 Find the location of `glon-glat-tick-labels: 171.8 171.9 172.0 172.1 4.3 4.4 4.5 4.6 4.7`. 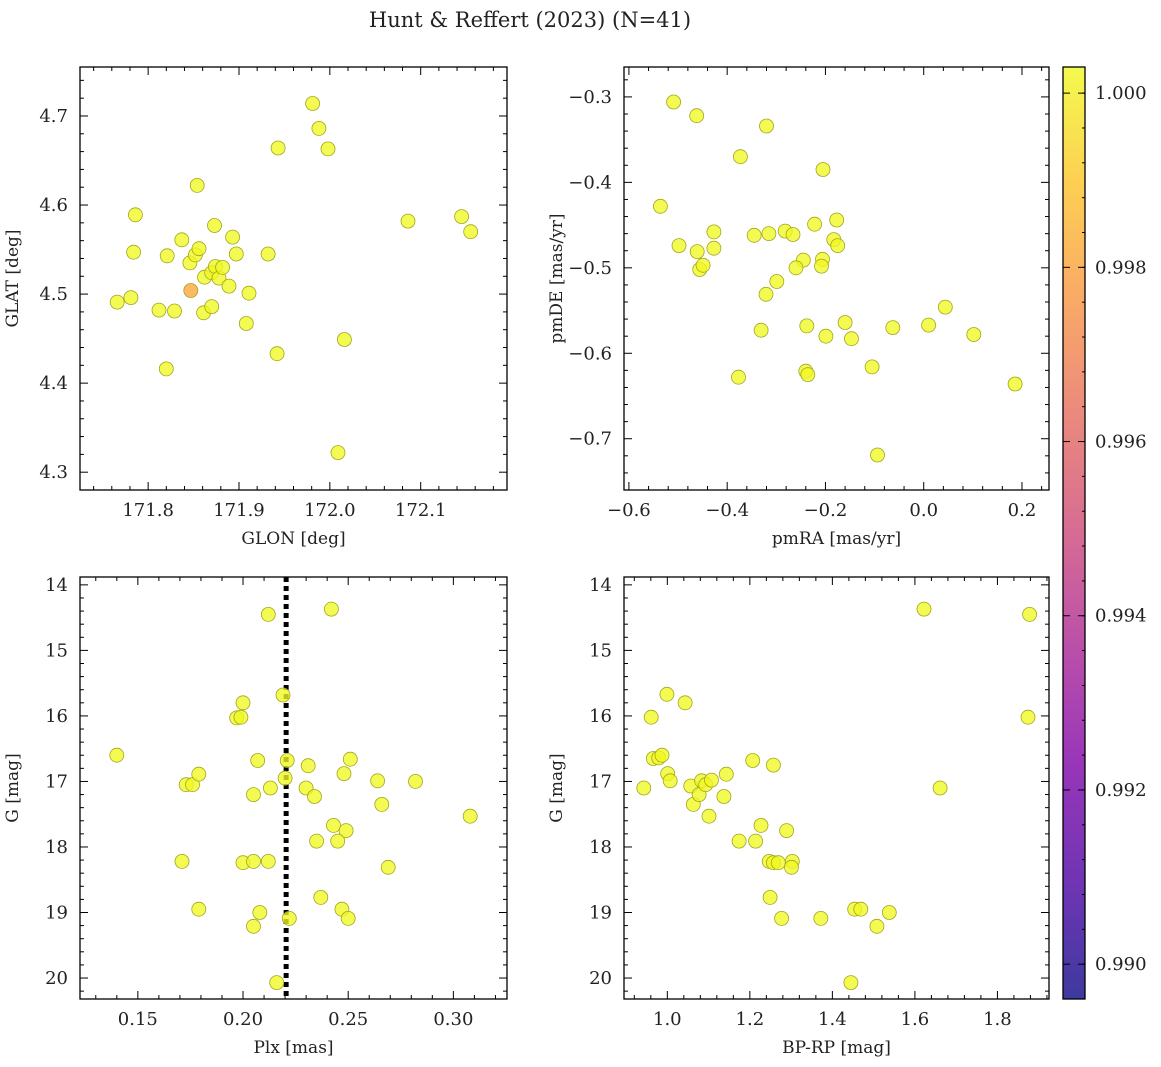

glon-glat-tick-labels: 171.8 171.9 172.0 172.1 4.3 4.4 4.5 4.6 4.7 is located at coordinates (242, 313).